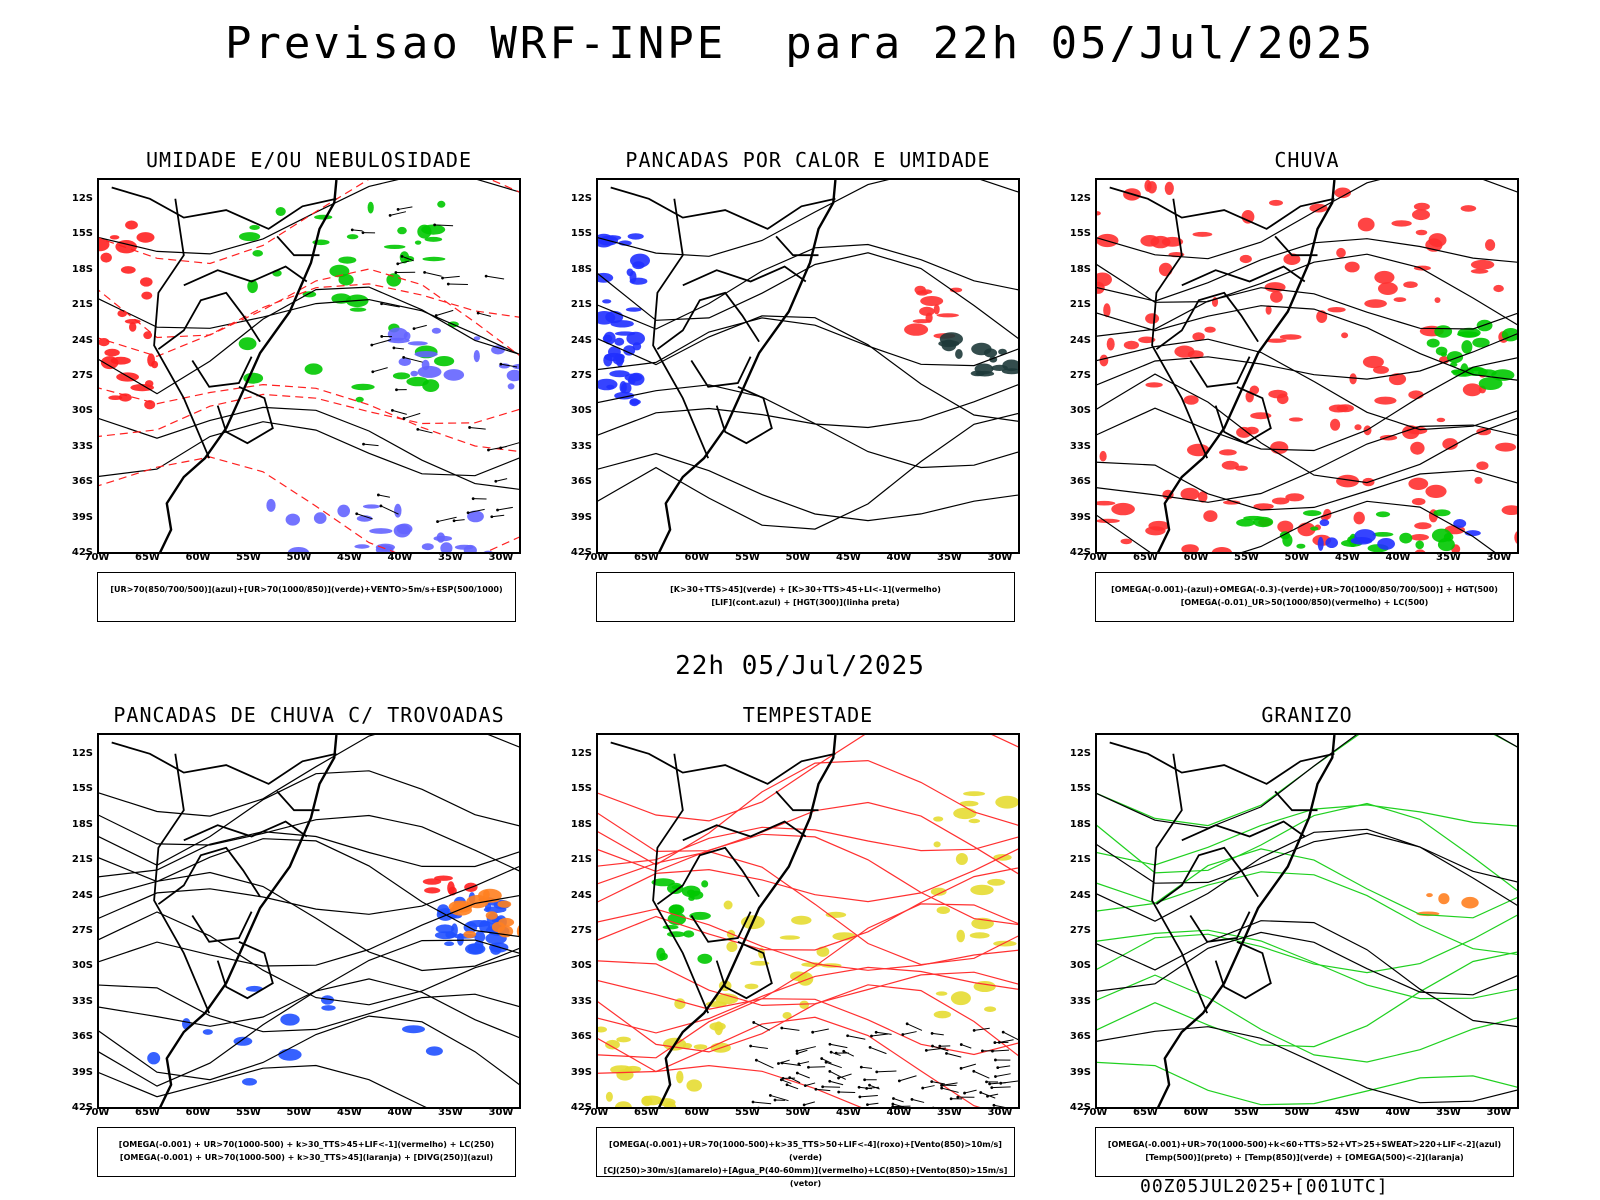 The height and width of the screenshot is (1200, 1600). Describe the element at coordinates (1145, 557) in the screenshot. I see `longitude-tick-label: 65W` at that location.